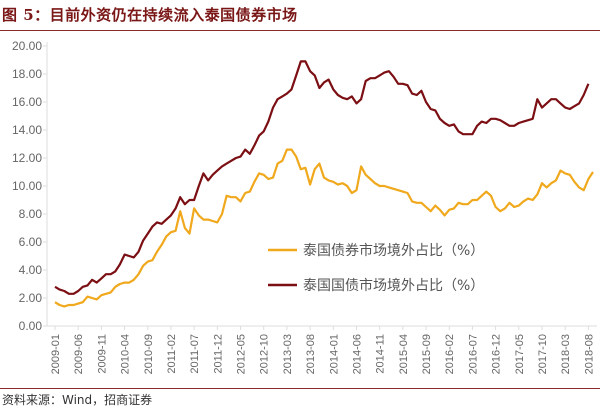 This screenshot has height=409, width=600. I want to click on x-tick-label: 2014-01, so click(334, 354).